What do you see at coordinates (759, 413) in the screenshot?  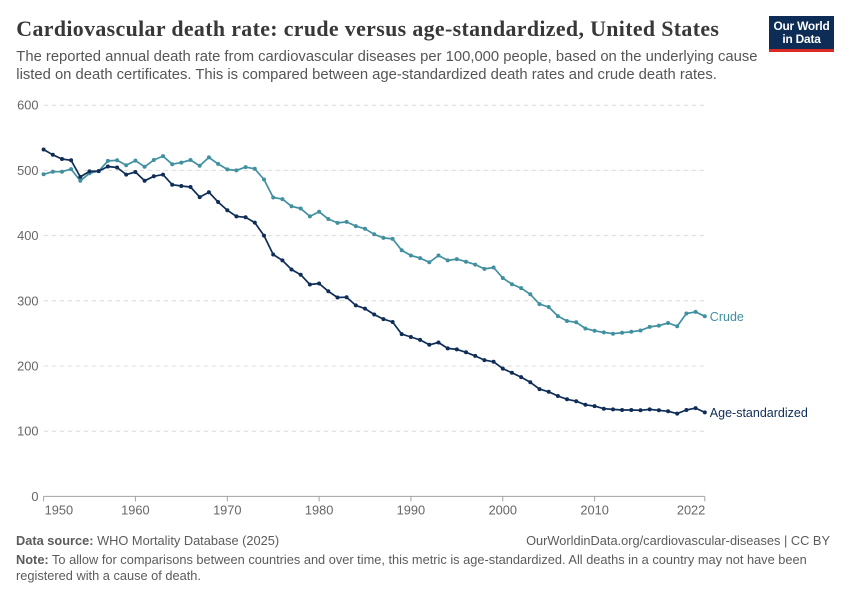 I see `svg-text: Age-standardized` at bounding box center [759, 413].